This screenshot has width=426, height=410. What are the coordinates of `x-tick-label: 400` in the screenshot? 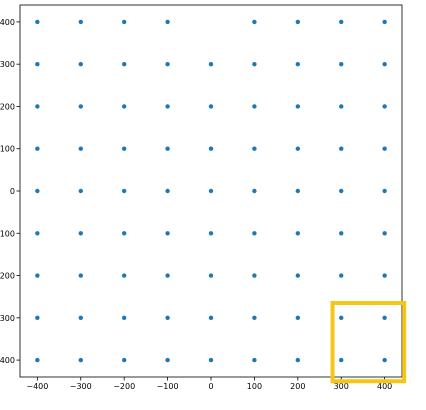 It's located at (384, 386).